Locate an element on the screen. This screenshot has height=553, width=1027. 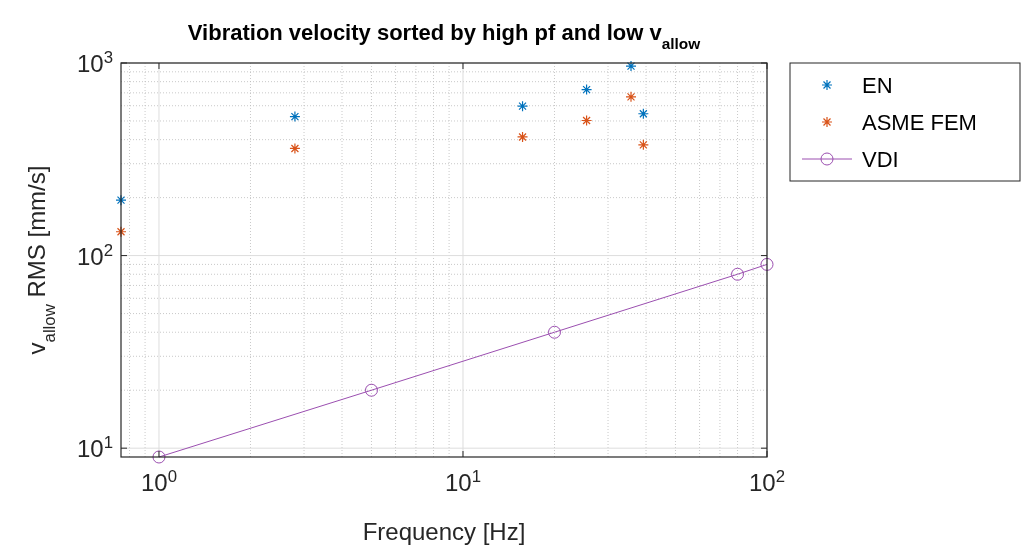
x-tick-label: 10$^{1}$ is located at coordinates (463, 481).